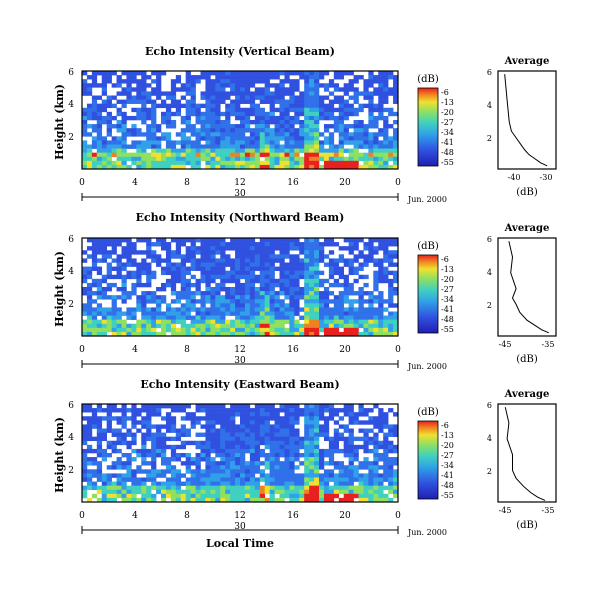  Describe the element at coordinates (239, 183) in the screenshot. I see `x-tick-label: 12` at that location.